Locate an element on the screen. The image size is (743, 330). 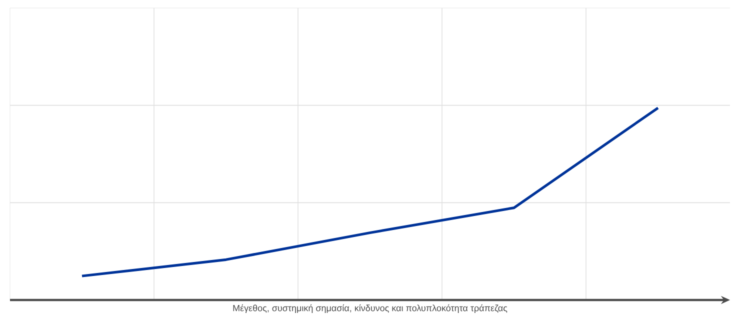
x-axis-title: Μέγεθος, συστημική σημασία, κίνδυνος και πολυπλοκότητα τράπεζας is located at coordinates (370, 309).